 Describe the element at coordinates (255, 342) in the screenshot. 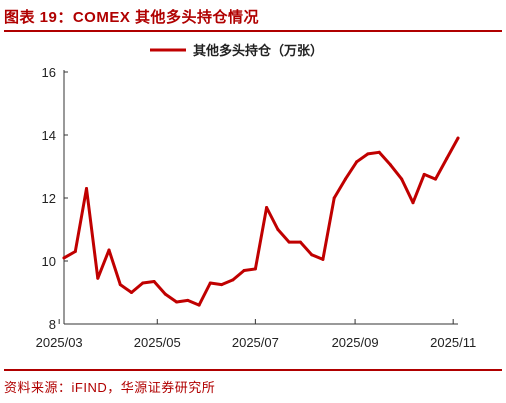

I see `x-tick-label: 2025/07` at that location.